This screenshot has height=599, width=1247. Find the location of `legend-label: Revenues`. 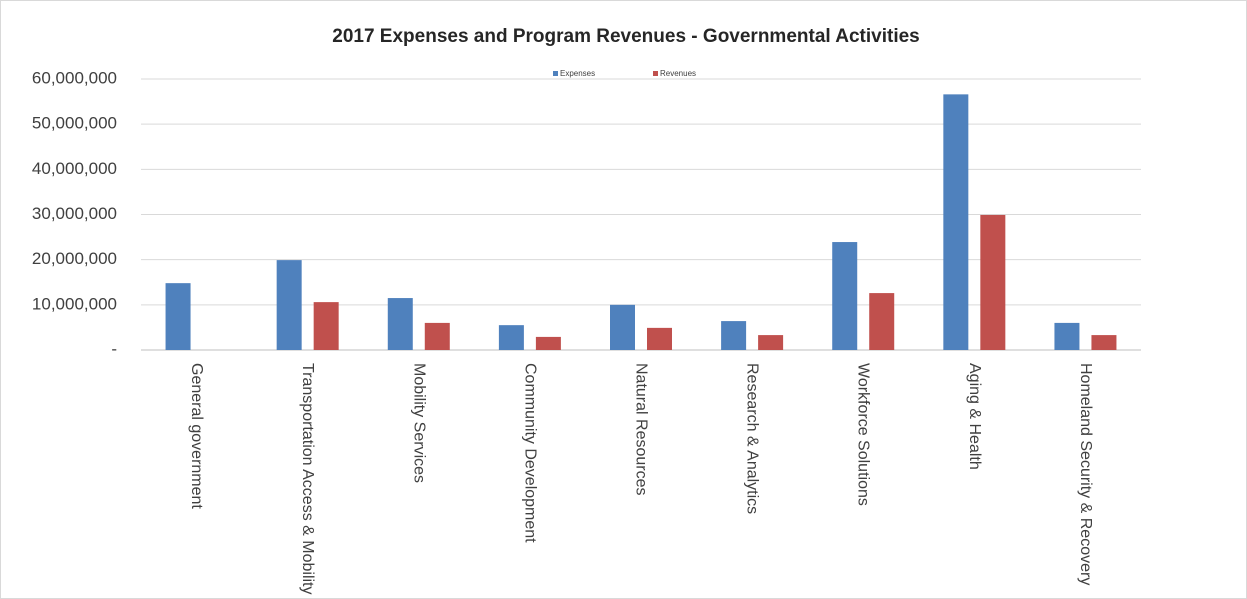

legend-label: Revenues is located at coordinates (678, 73).